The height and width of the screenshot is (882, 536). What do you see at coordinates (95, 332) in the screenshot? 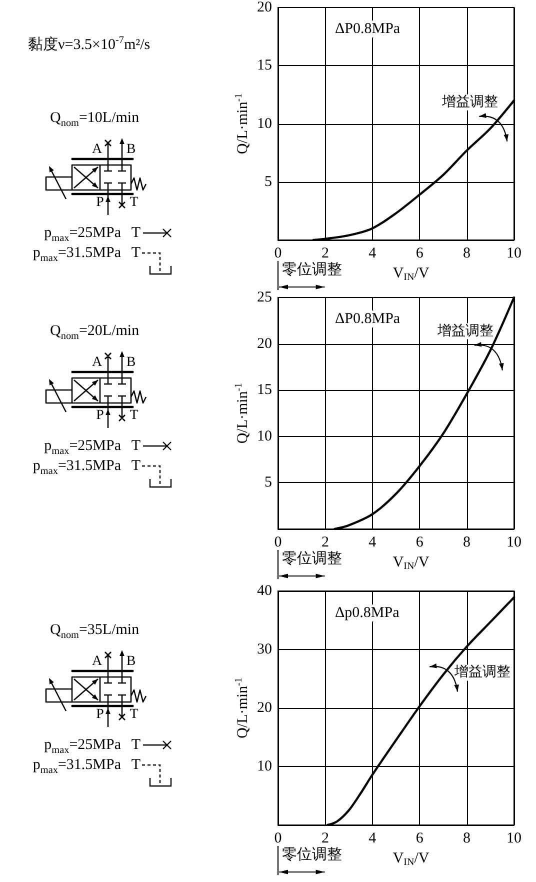
I see `text: Q$_{nom}$=20L/min` at bounding box center [95, 332].